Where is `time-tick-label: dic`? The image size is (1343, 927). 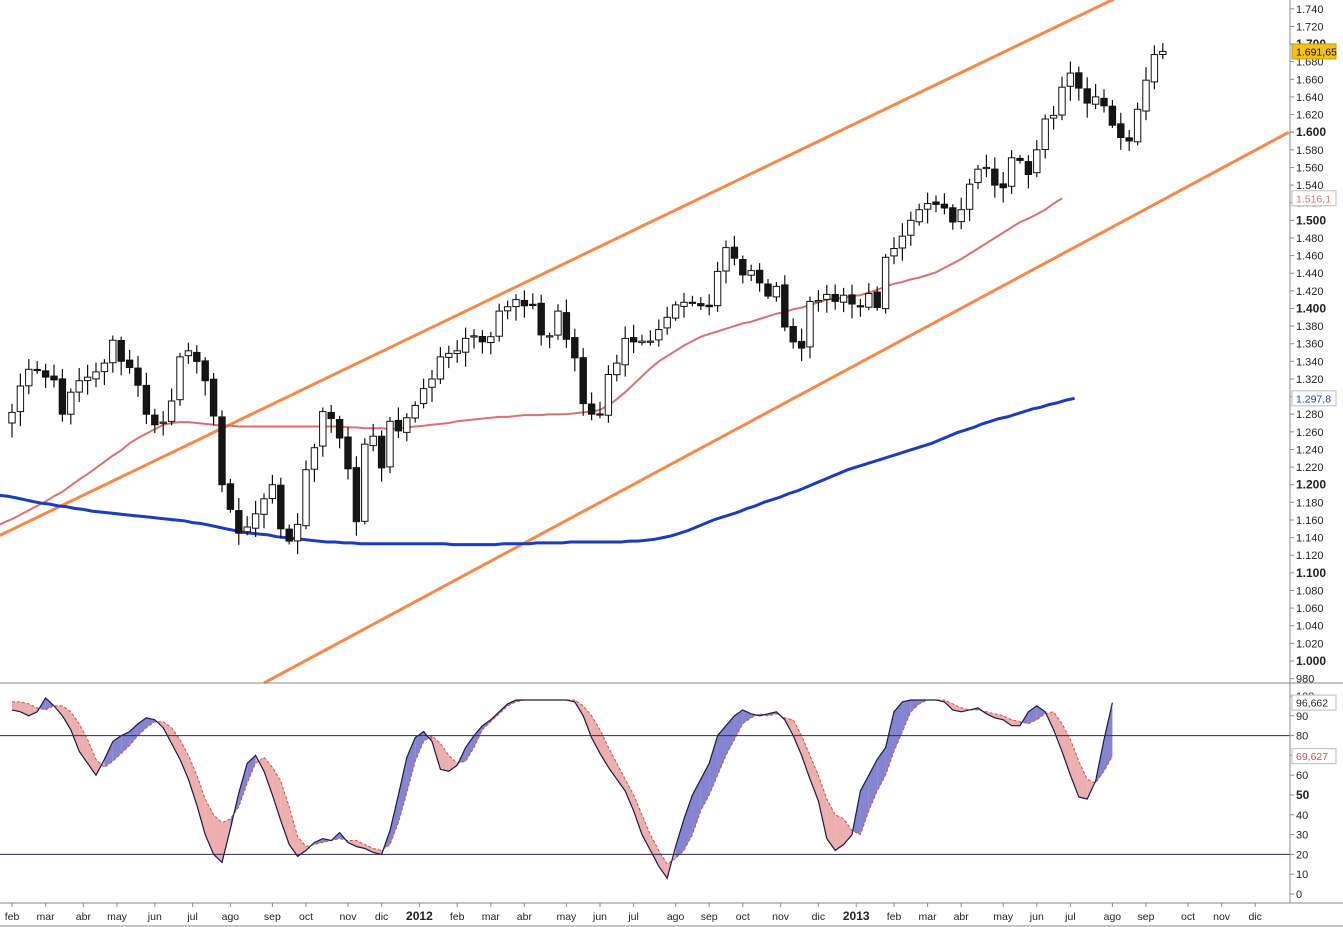 time-tick-label: dic is located at coordinates (818, 917).